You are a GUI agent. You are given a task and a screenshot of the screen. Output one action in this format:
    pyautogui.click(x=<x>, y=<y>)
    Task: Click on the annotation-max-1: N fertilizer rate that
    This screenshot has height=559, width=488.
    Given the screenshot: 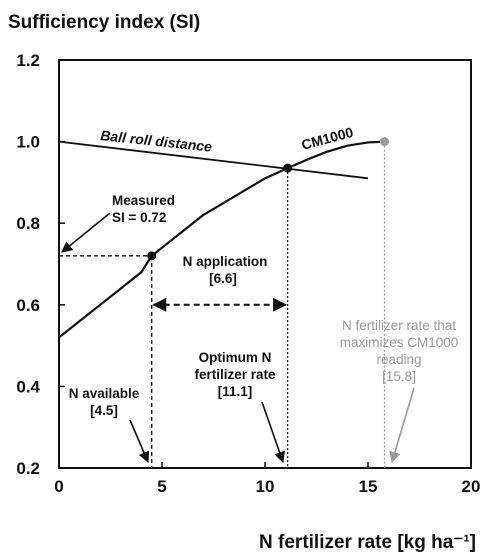 What is the action you would take?
    pyautogui.click(x=399, y=325)
    